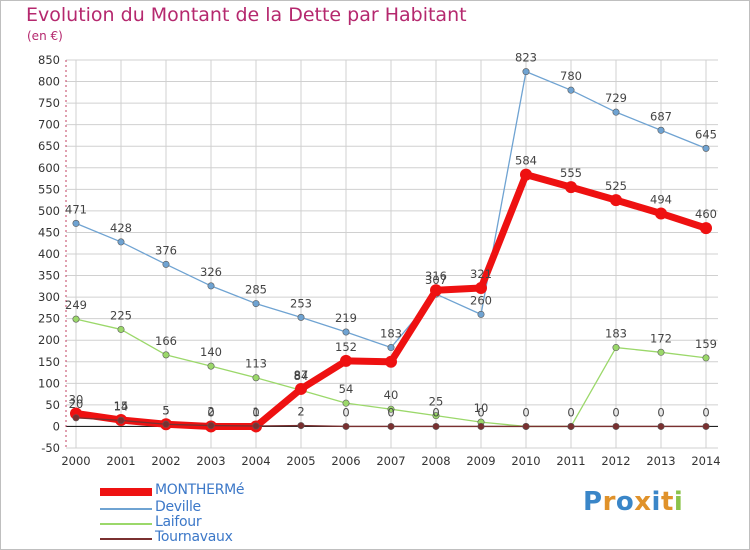 The height and width of the screenshot is (550, 750). Describe the element at coordinates (166, 250) in the screenshot. I see `data-label: 376` at that location.